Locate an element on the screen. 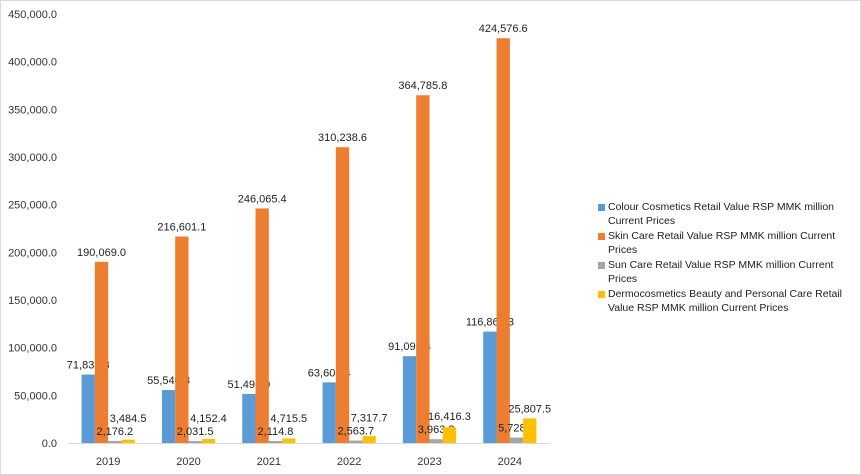 This screenshot has width=861, height=475. x-tick-label: 2024 is located at coordinates (510, 462).